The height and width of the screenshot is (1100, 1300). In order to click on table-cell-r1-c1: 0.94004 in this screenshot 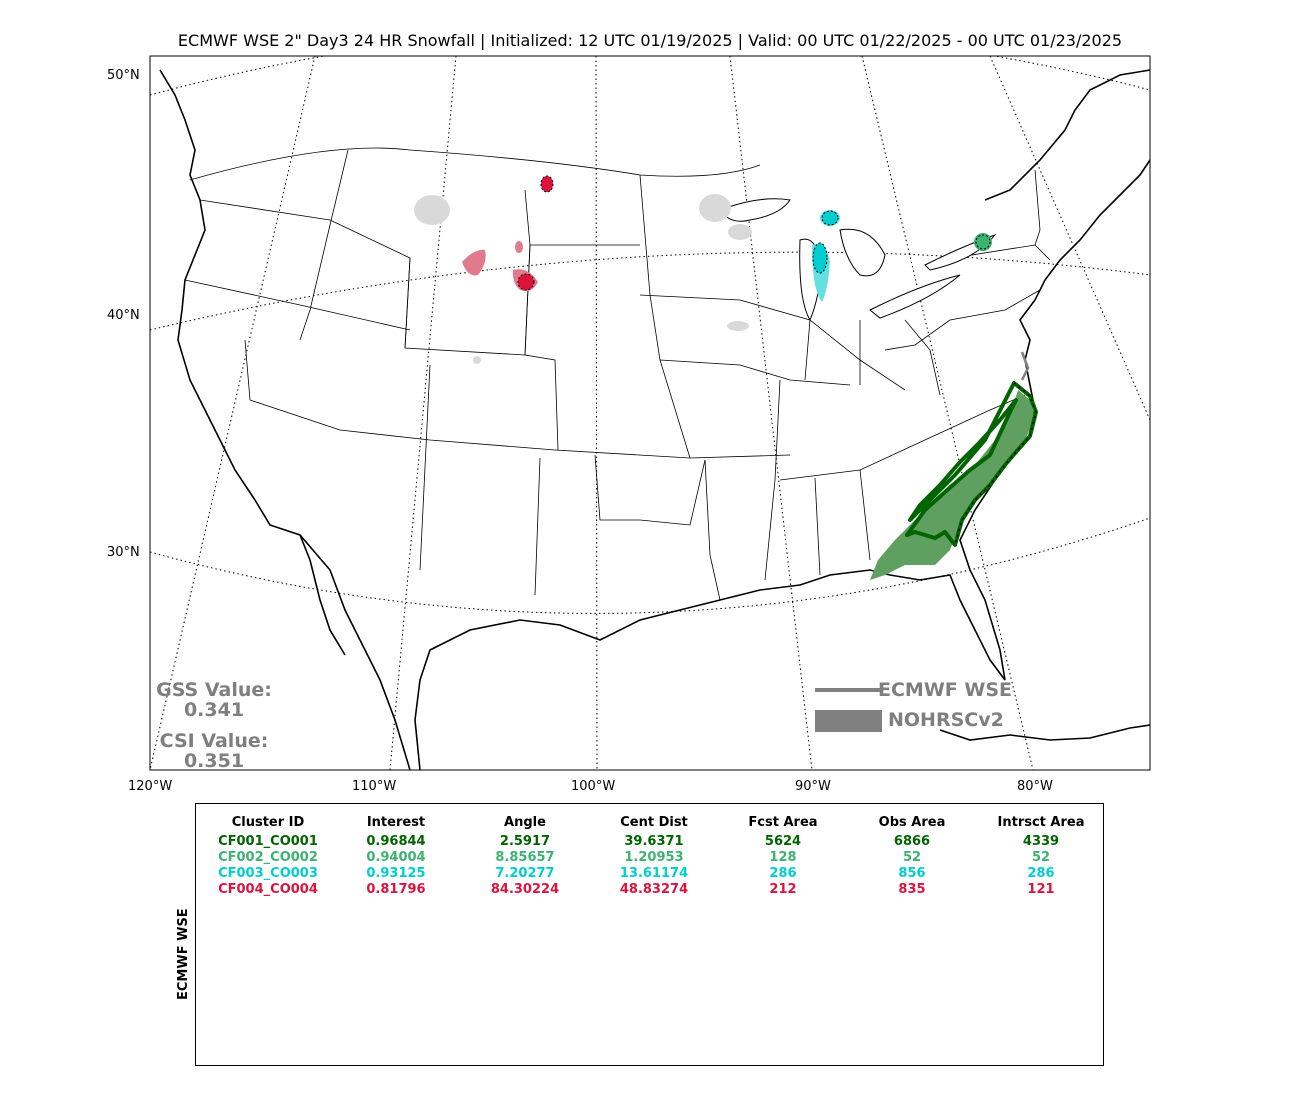, I will do `click(396, 857)`.